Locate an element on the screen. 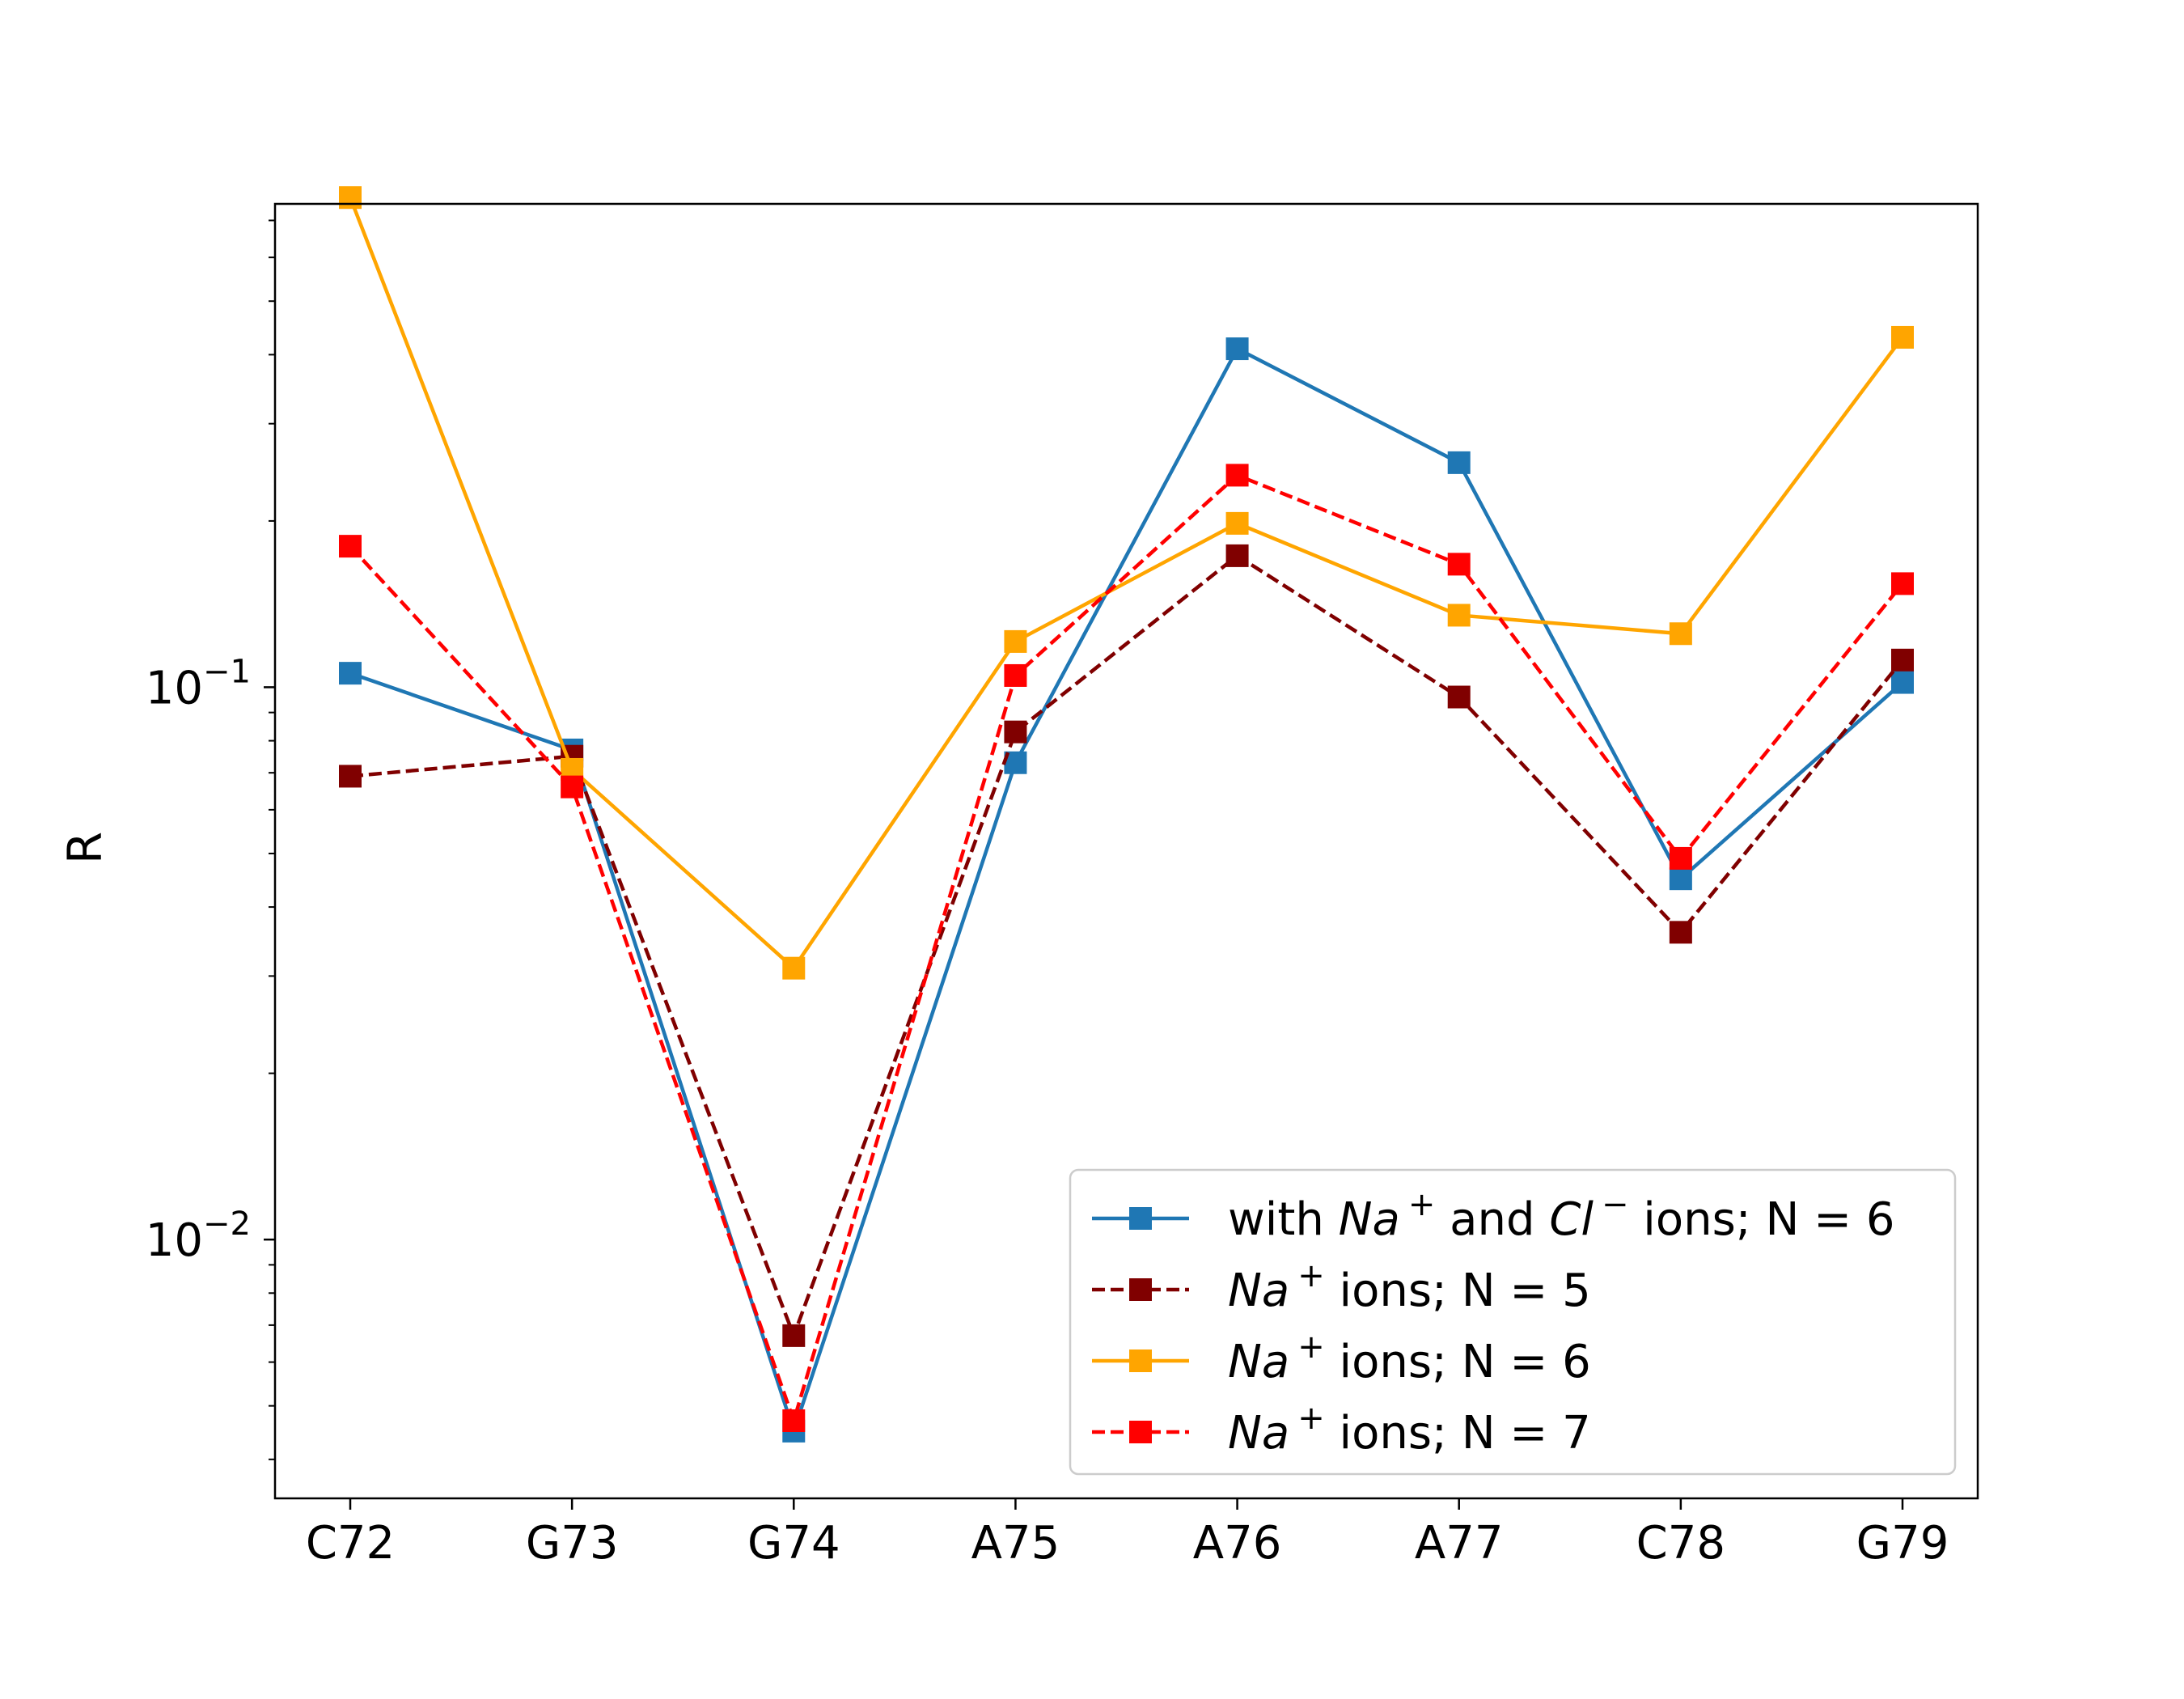 The width and height of the screenshot is (2184, 1699). x-tick-label: A75 is located at coordinates (1015, 1543).